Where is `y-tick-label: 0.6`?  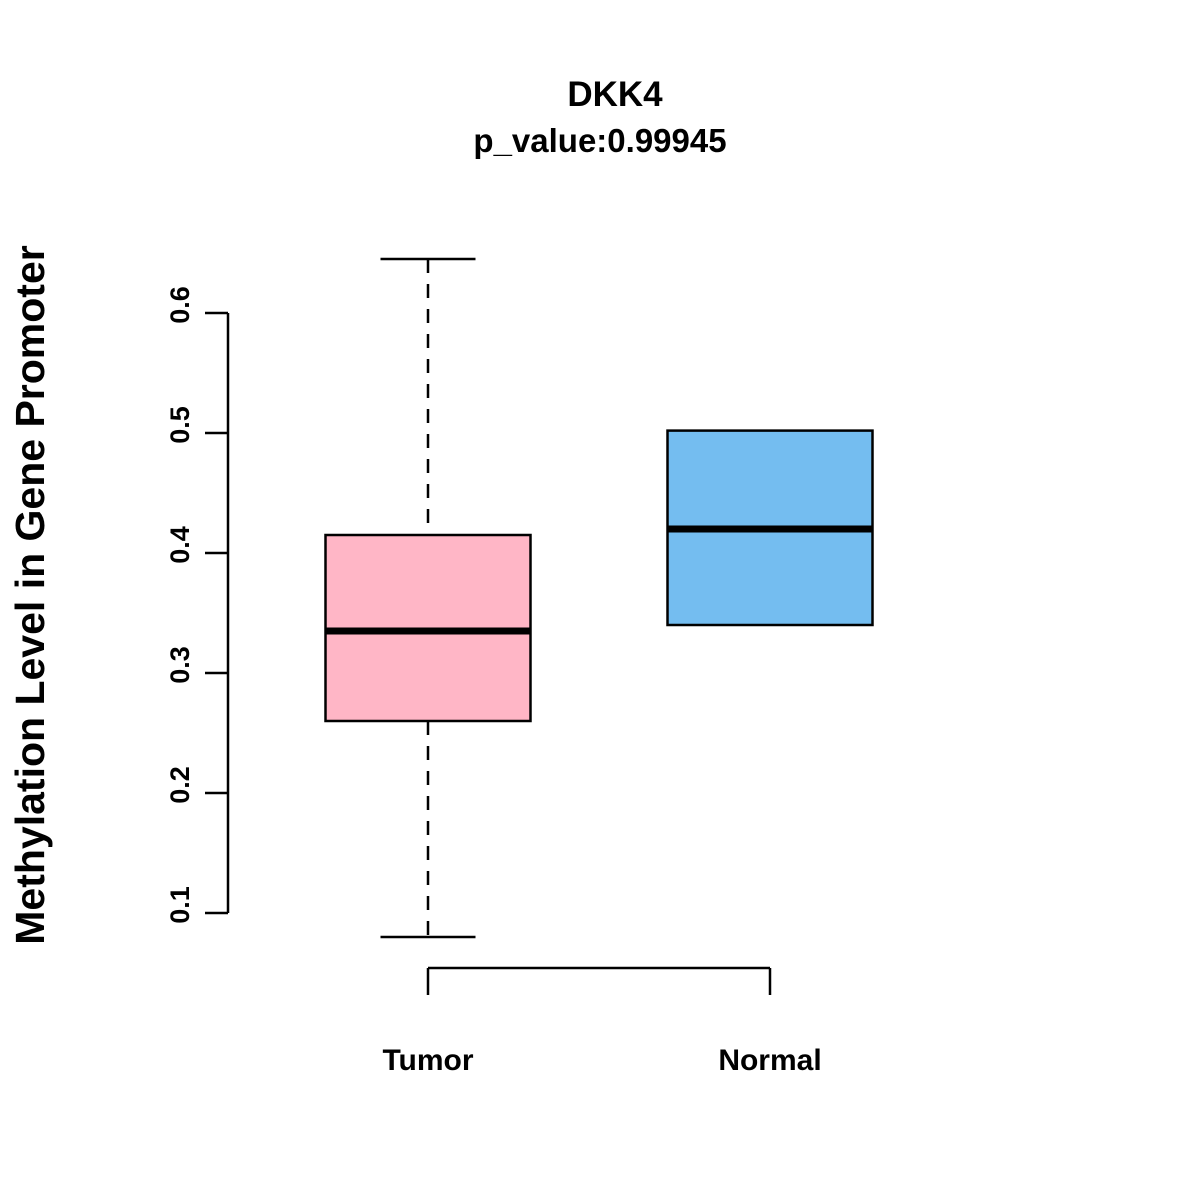
y-tick-label: 0.6 is located at coordinates (180, 305).